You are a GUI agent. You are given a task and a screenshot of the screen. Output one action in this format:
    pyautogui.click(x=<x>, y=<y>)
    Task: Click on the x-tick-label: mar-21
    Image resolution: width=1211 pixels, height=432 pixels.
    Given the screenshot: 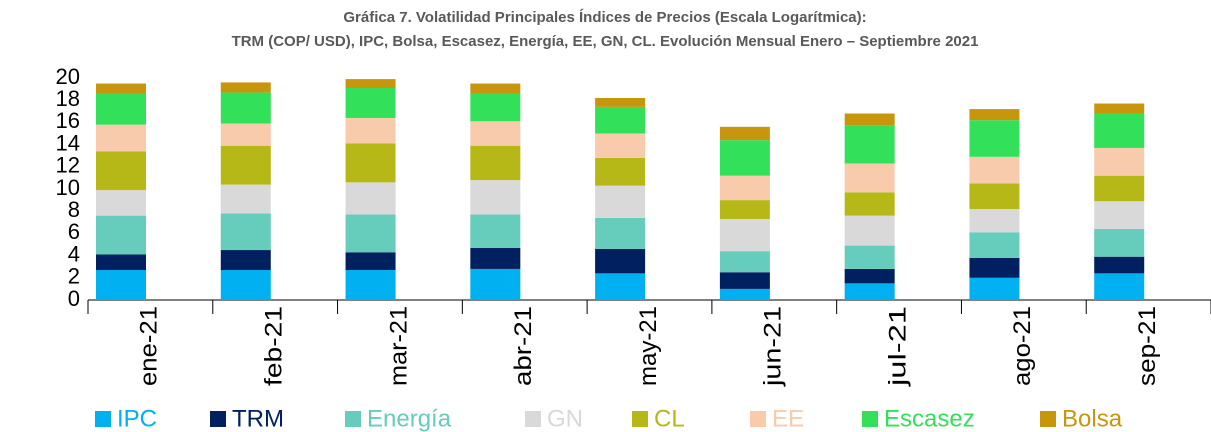 What is the action you would take?
    pyautogui.click(x=398, y=346)
    